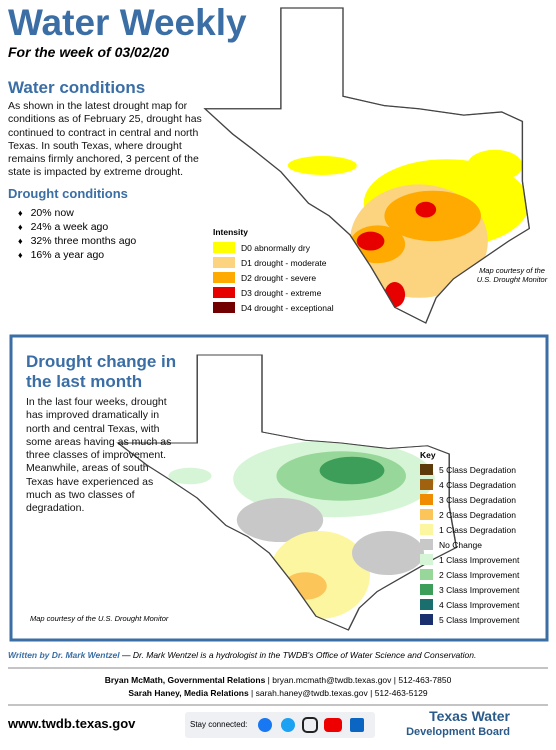  Describe the element at coordinates (478, 514) in the screenshot. I see `legend-label: 2 Class Degradation` at that location.